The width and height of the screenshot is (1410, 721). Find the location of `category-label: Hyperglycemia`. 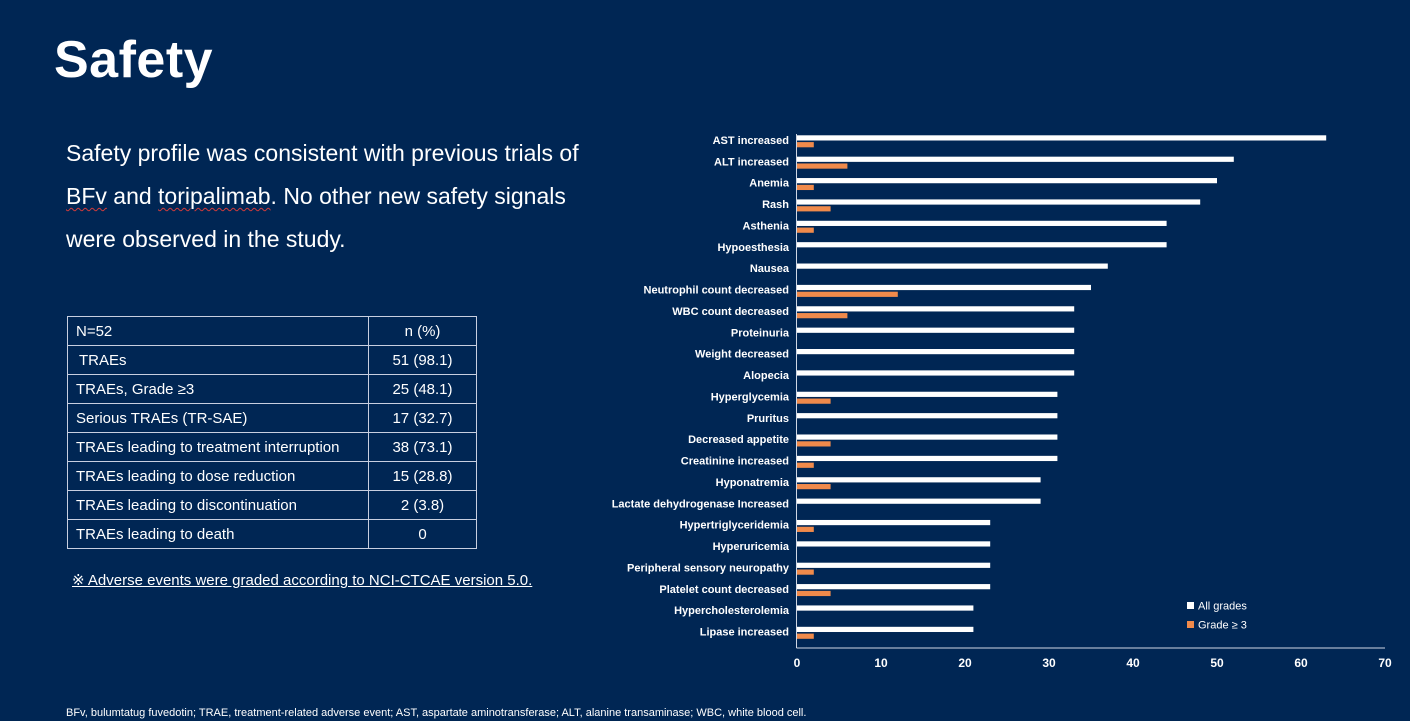

category-label: Hyperglycemia is located at coordinates (750, 397).